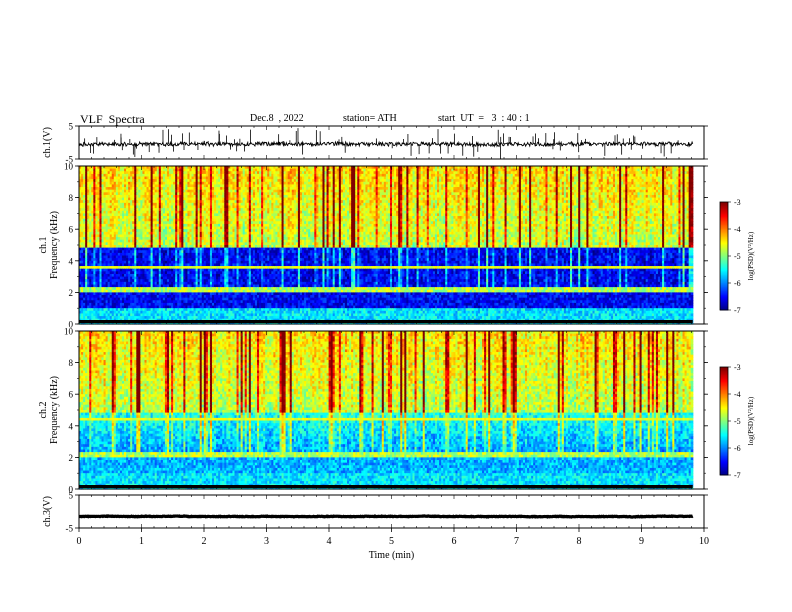 Image resolution: width=792 pixels, height=612 pixels. I want to click on y-tick-label: 5, so click(71, 127).